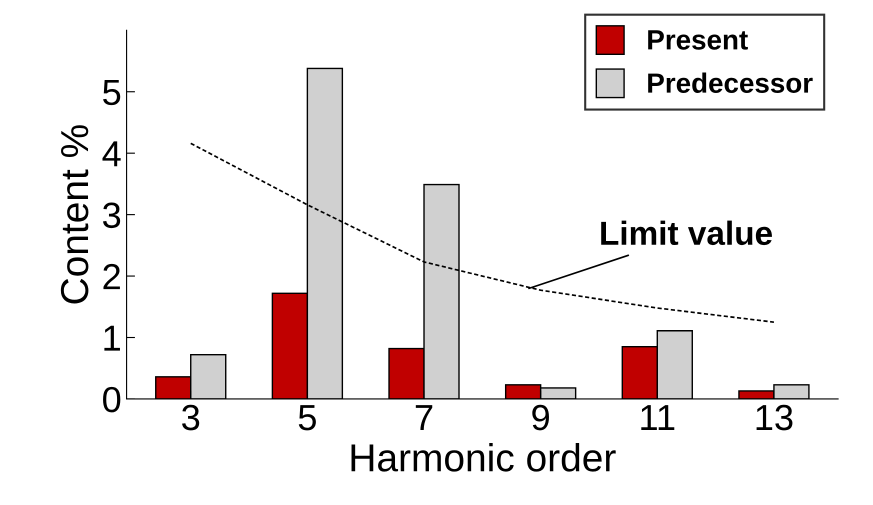 The image size is (873, 505). I want to click on x-tick-label: 3, so click(191, 417).